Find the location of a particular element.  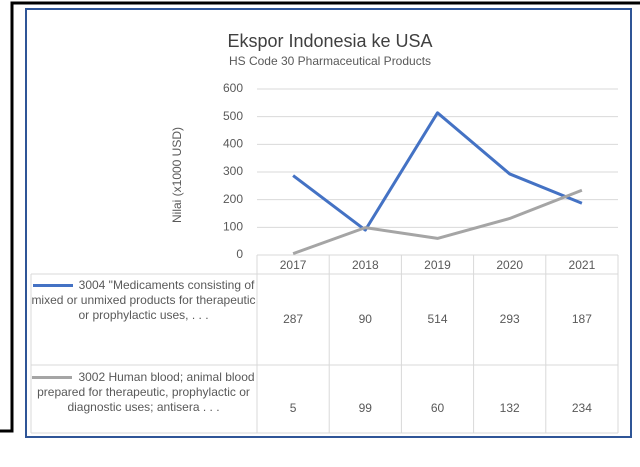

chart-title: Ekspor Indonesia ke USA is located at coordinates (329, 41).